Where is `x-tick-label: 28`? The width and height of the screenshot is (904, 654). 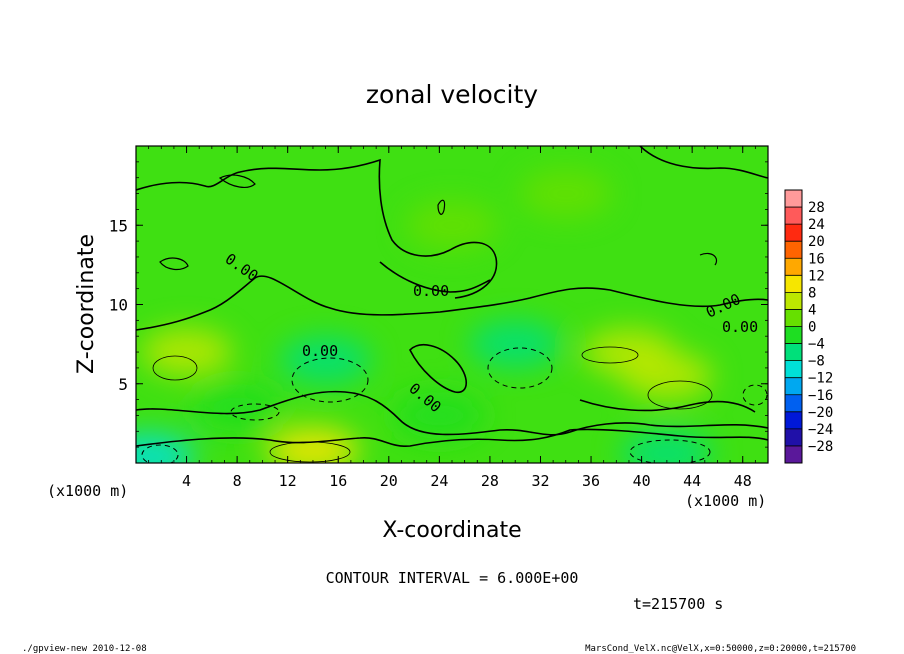 x-tick-label: 28 is located at coordinates (490, 481).